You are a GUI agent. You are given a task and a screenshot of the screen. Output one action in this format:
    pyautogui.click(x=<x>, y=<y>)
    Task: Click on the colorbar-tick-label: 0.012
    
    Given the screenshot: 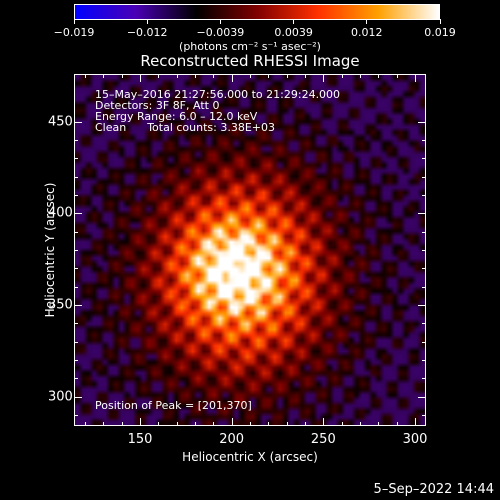 What is the action you would take?
    pyautogui.click(x=367, y=32)
    